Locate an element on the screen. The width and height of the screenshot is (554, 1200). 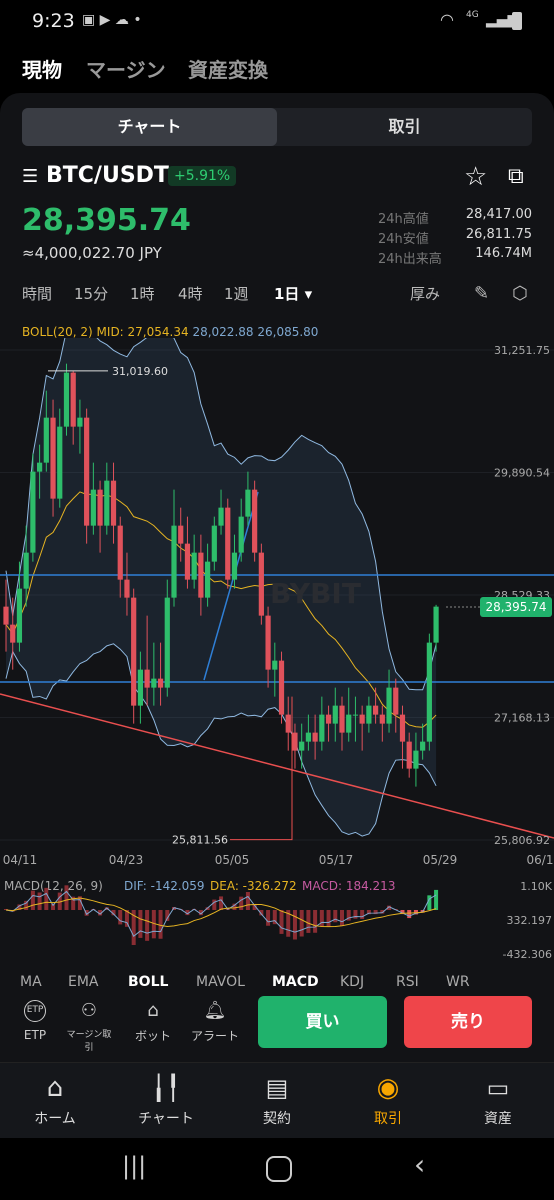
bot-tool: ⌂ ボット is located at coordinates (153, 1022).